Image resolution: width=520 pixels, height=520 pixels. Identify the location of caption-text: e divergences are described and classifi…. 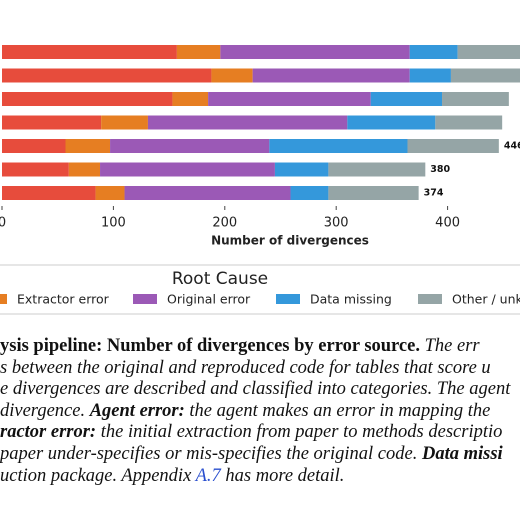
(255, 389).